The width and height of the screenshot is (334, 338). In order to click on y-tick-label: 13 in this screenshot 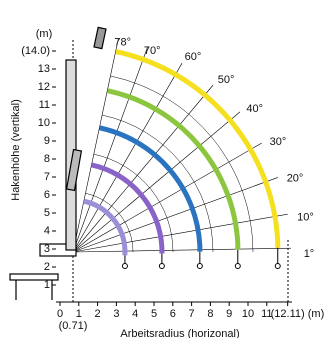, I will do `click(44, 69)`.